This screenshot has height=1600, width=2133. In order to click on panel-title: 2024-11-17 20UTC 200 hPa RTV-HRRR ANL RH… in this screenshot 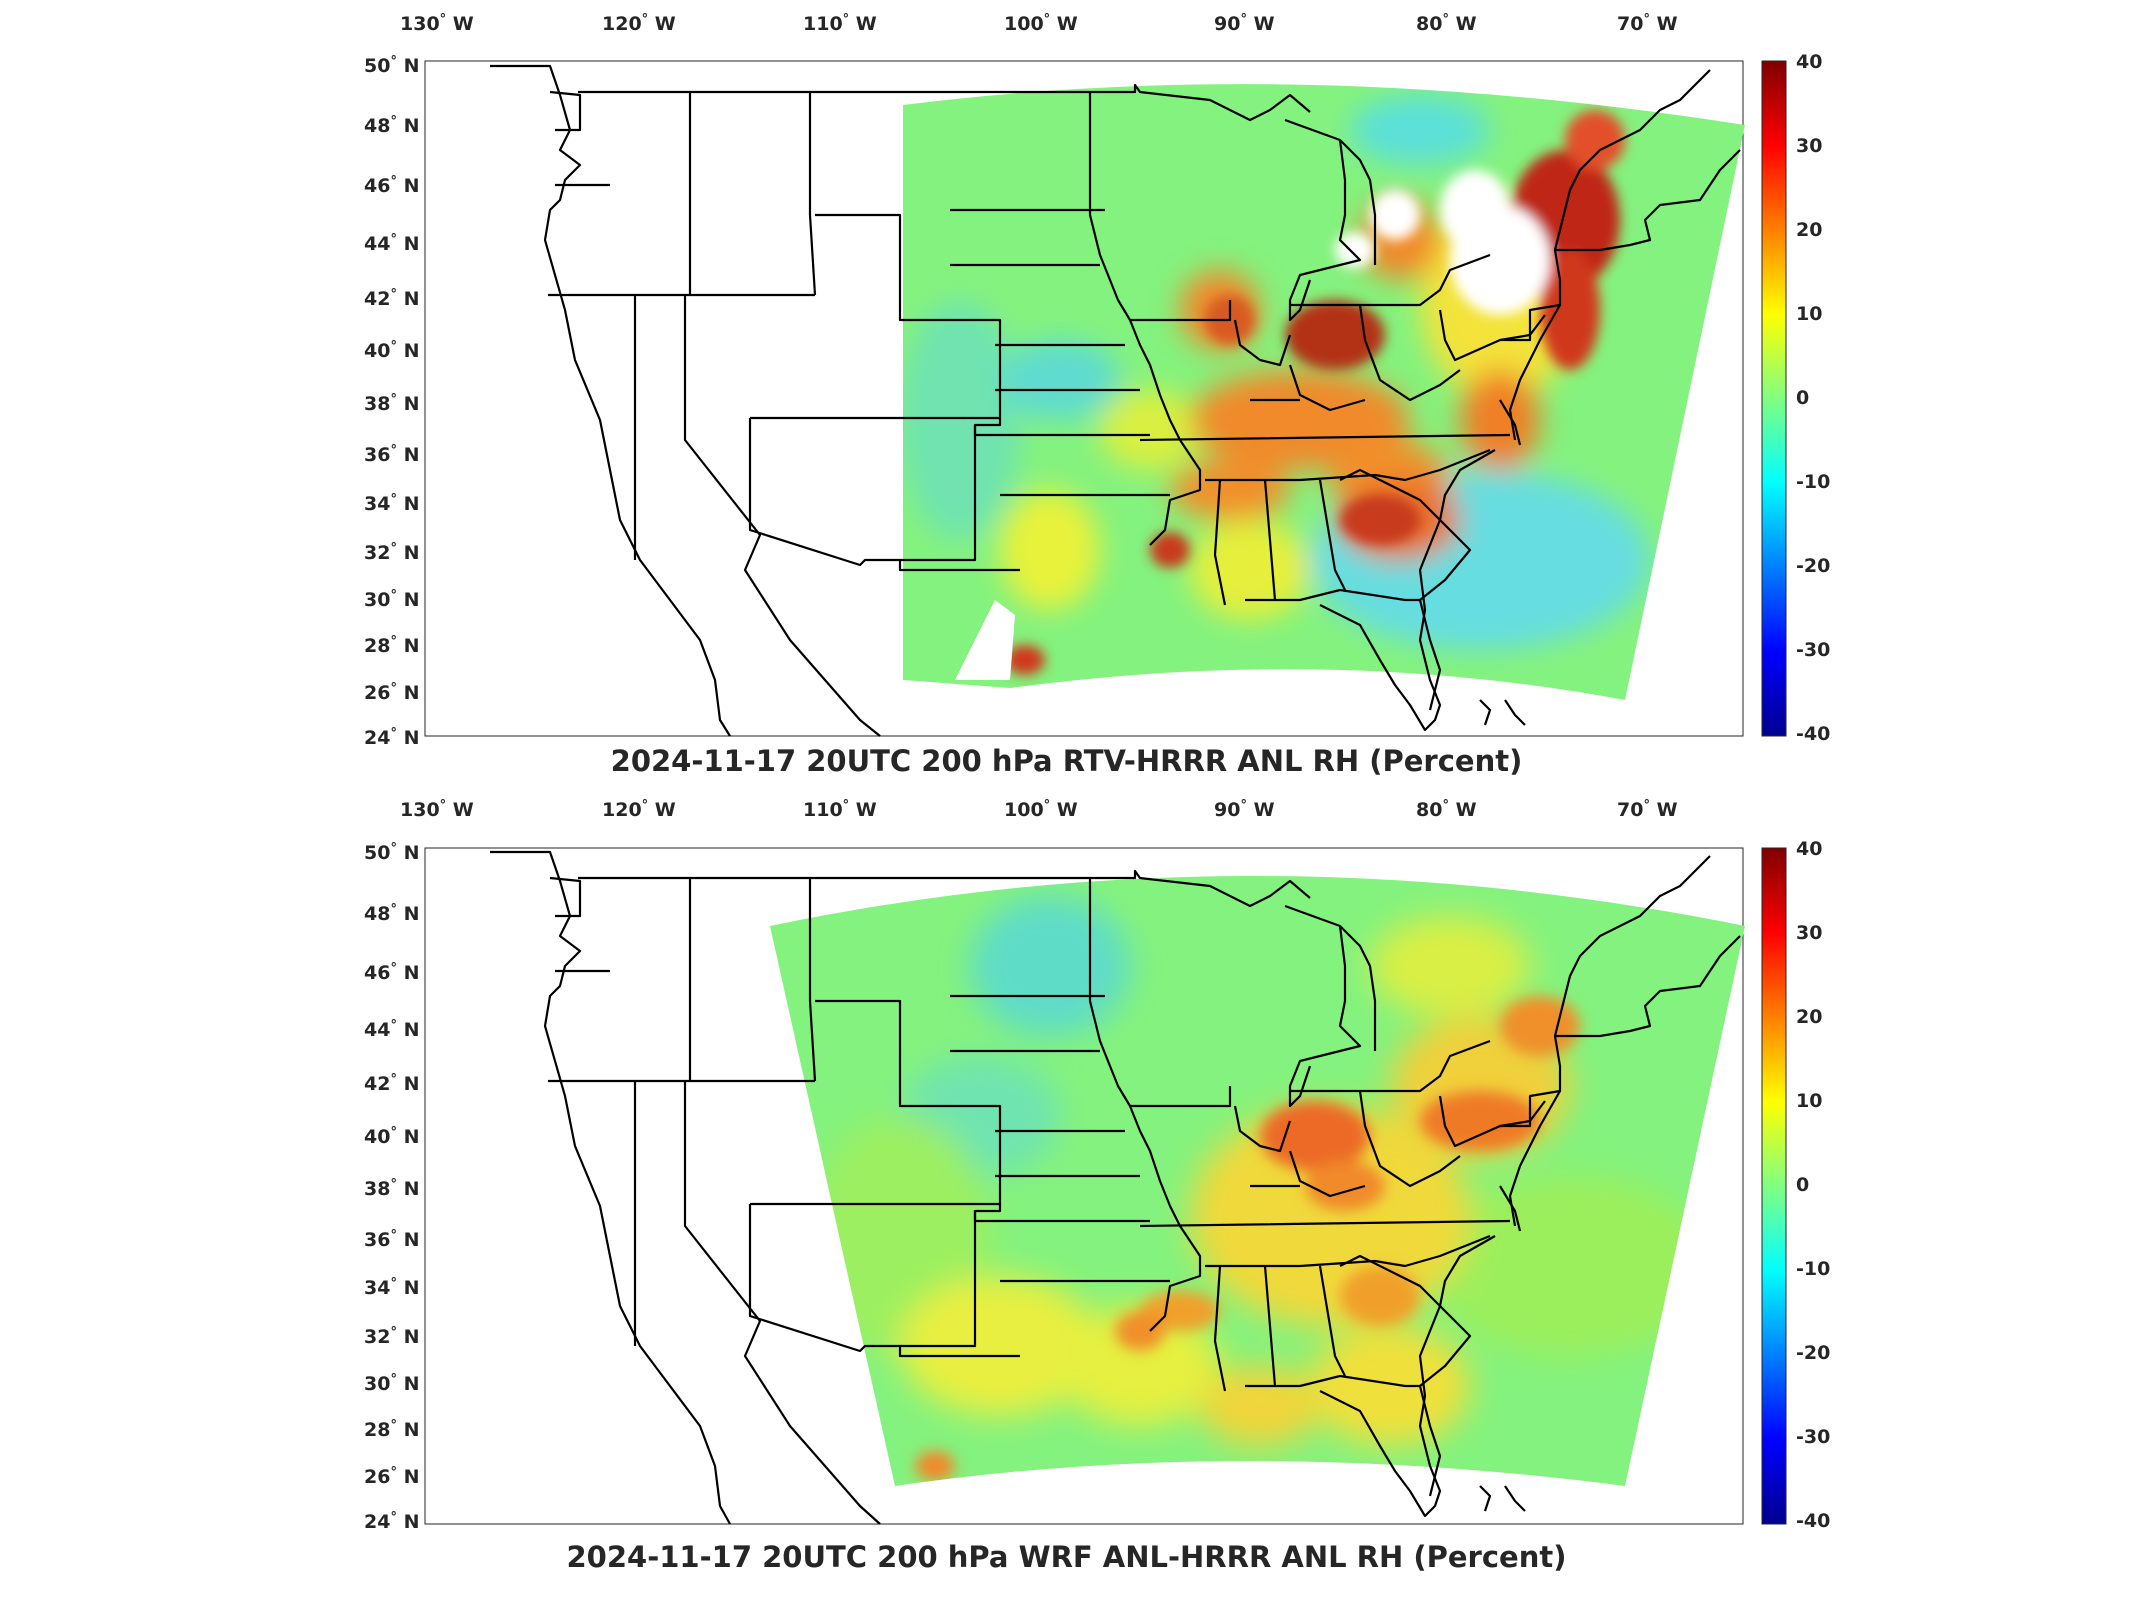, I will do `click(1066, 761)`.